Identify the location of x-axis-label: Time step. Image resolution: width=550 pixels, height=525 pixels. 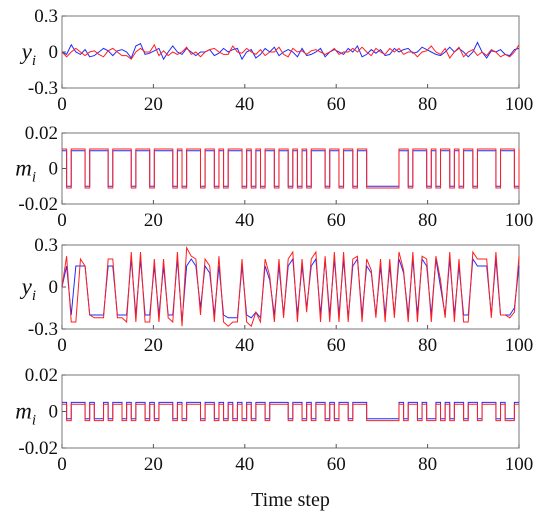
(290, 500).